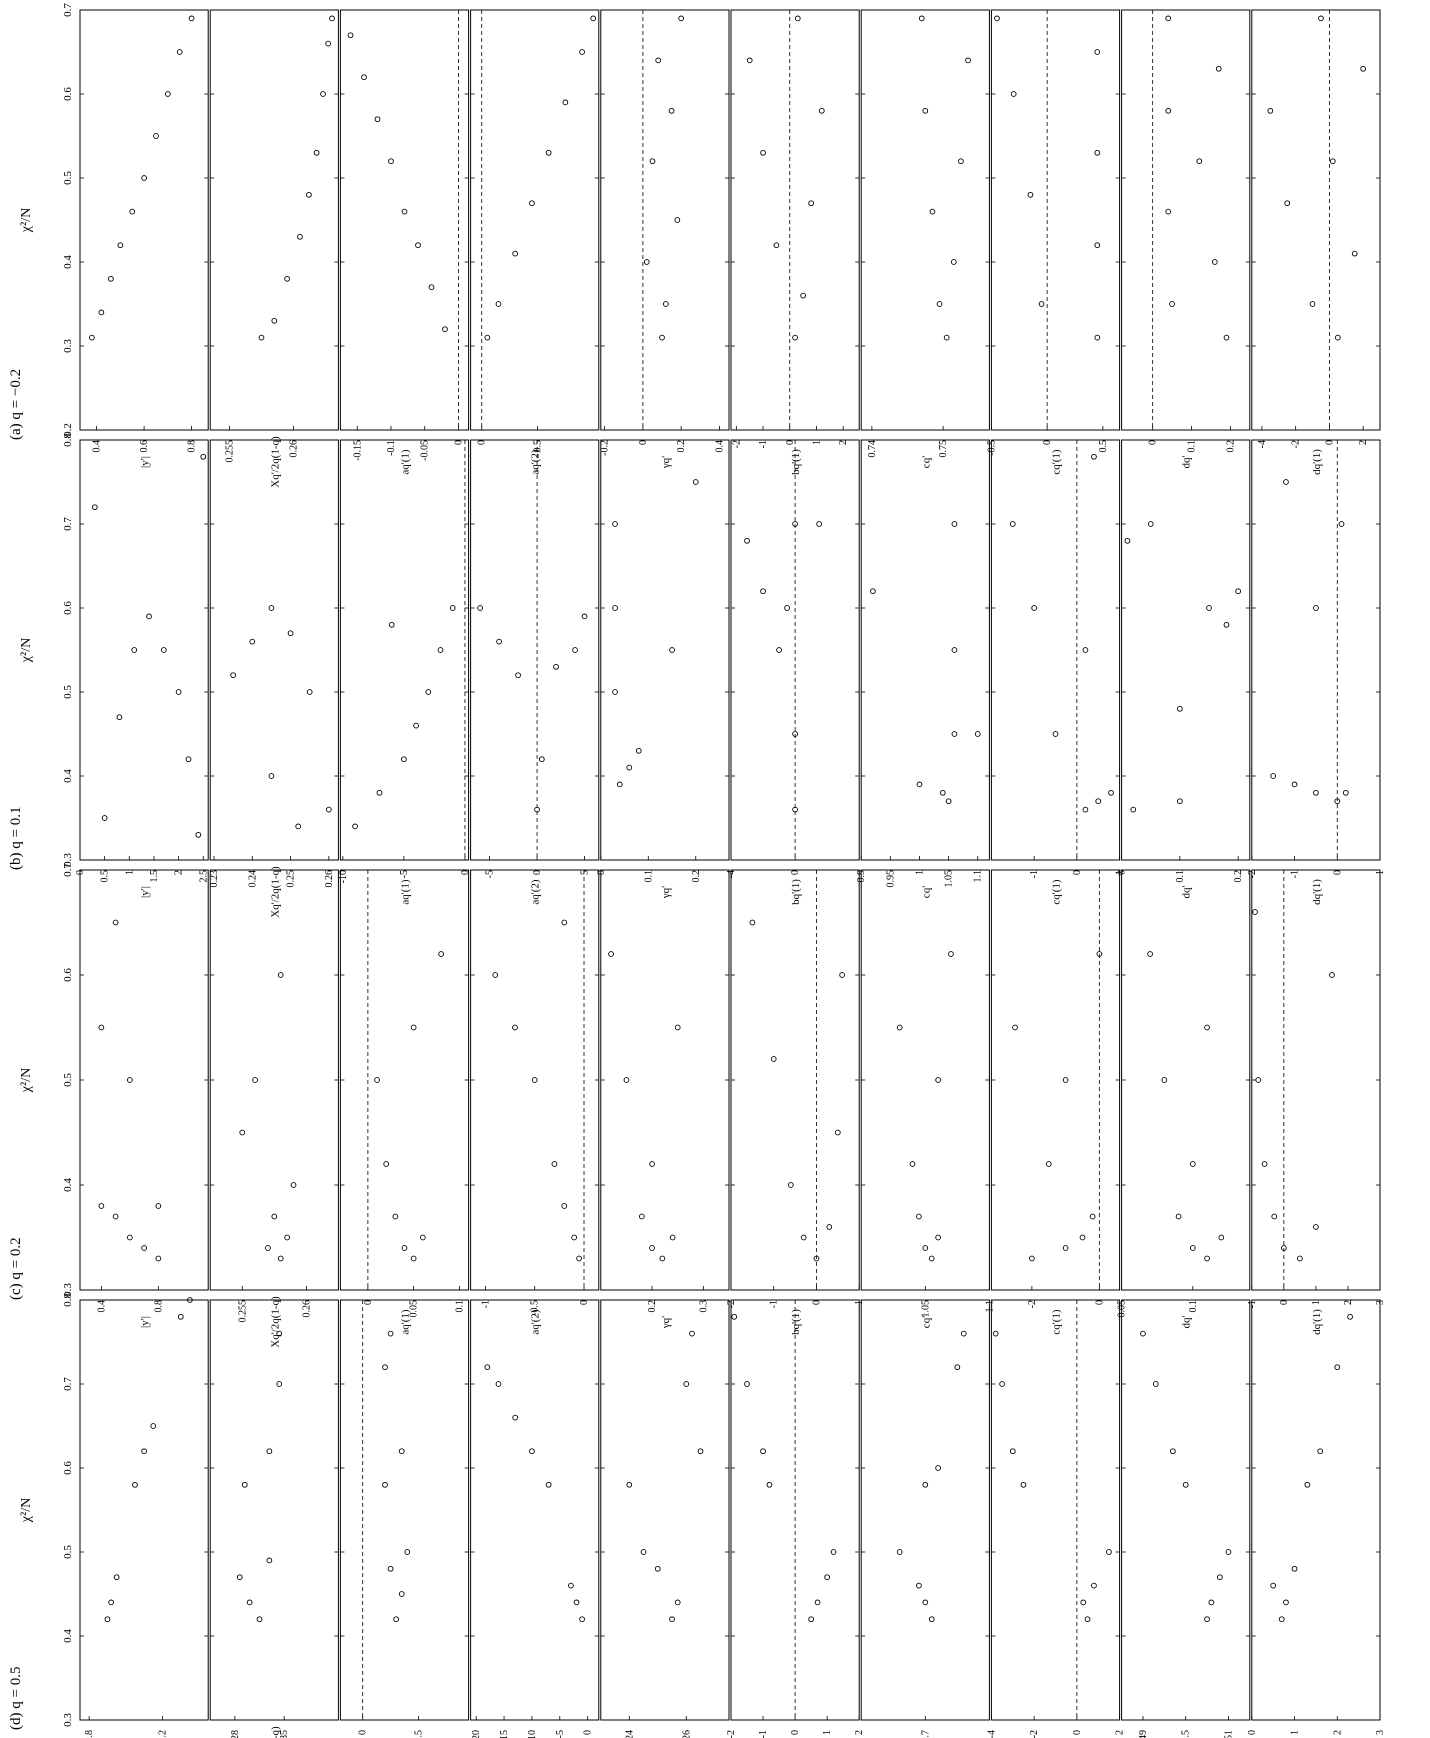  What do you see at coordinates (16, 404) in the screenshot?
I see `row-label-a: (a) q = −0.2` at bounding box center [16, 404].